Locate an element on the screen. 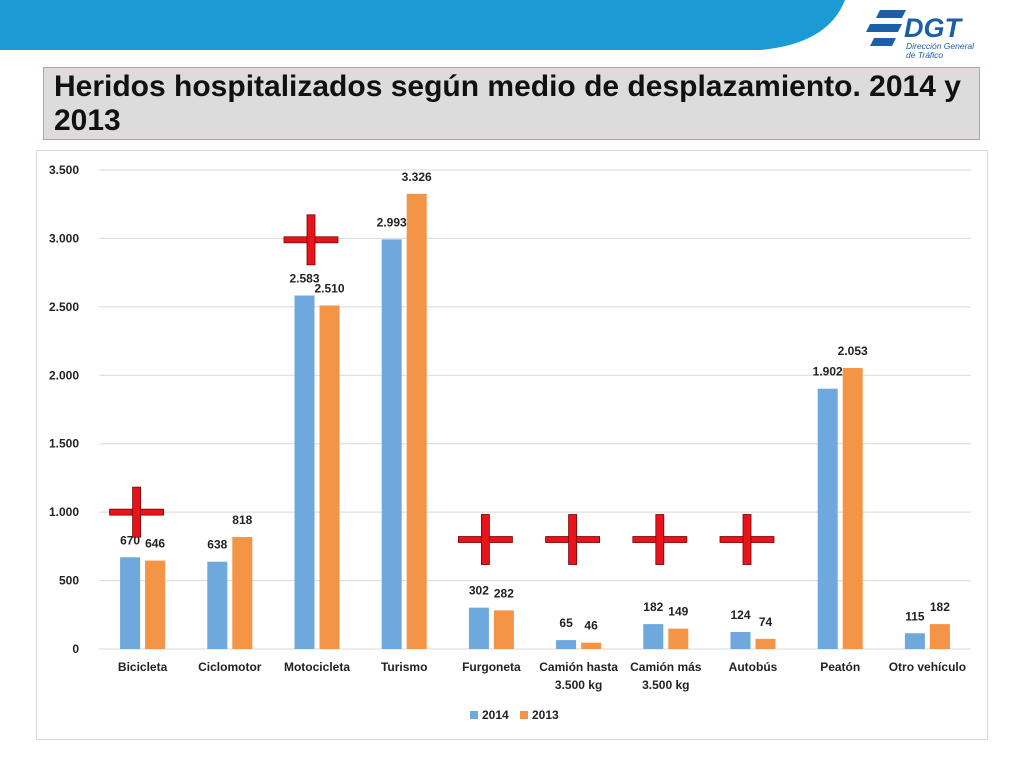  dgt-logo-icon: DGT Dirección General de Tráfico is located at coordinates (926, 34).